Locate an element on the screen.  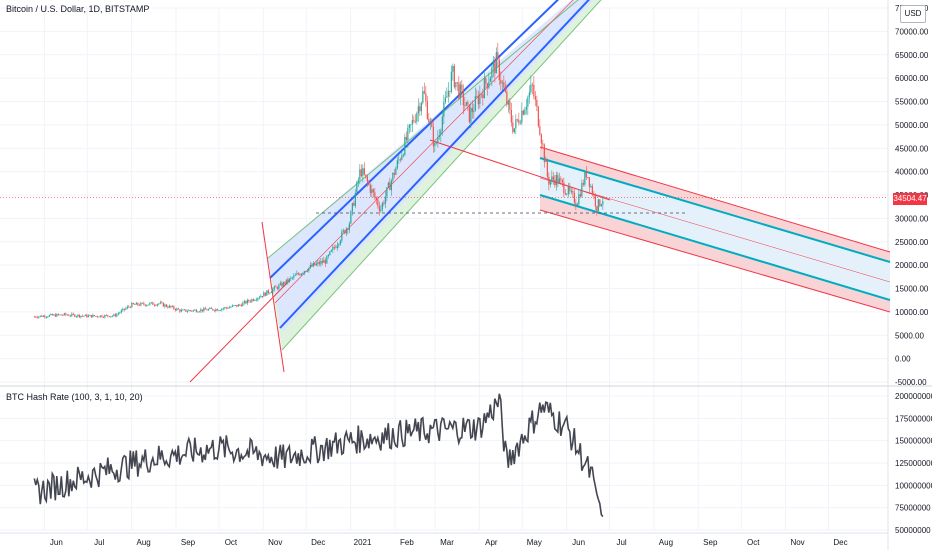
price-axis-tick-label: 50000.00 is located at coordinates (912, 125).